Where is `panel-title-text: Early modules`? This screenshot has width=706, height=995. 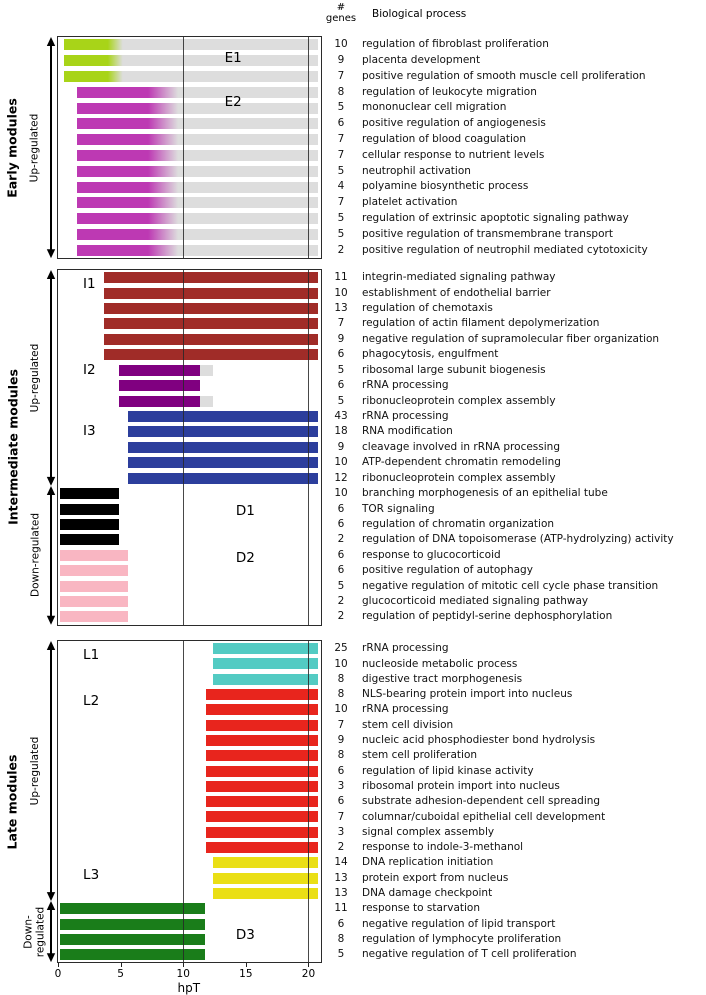 panel-title-text: Early modules is located at coordinates (12, 147).